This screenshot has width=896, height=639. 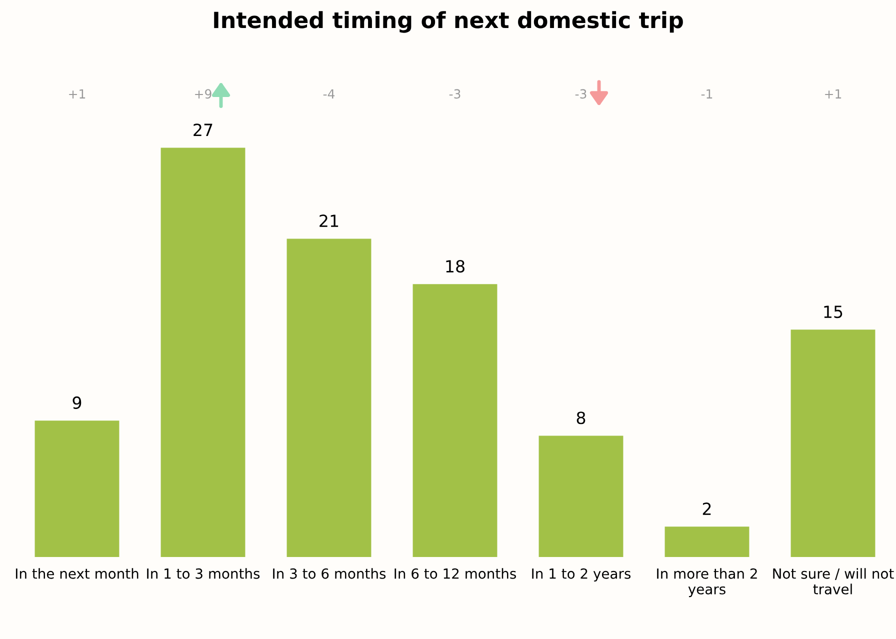 I want to click on text: +9, so click(x=203, y=94).